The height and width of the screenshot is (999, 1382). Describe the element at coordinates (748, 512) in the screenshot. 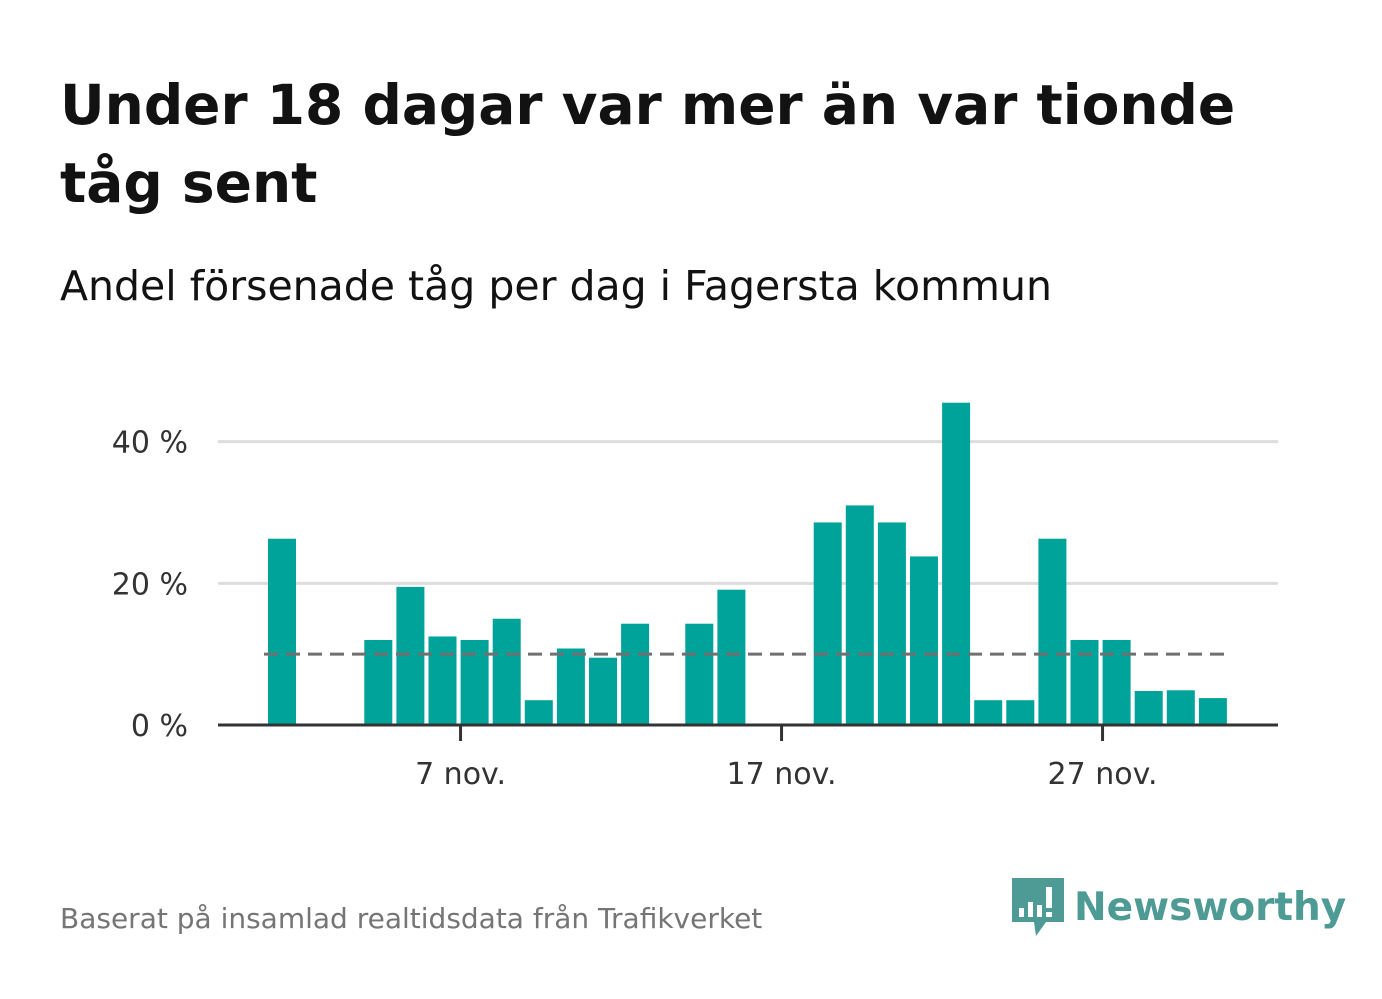

I see `grid-lines` at that location.